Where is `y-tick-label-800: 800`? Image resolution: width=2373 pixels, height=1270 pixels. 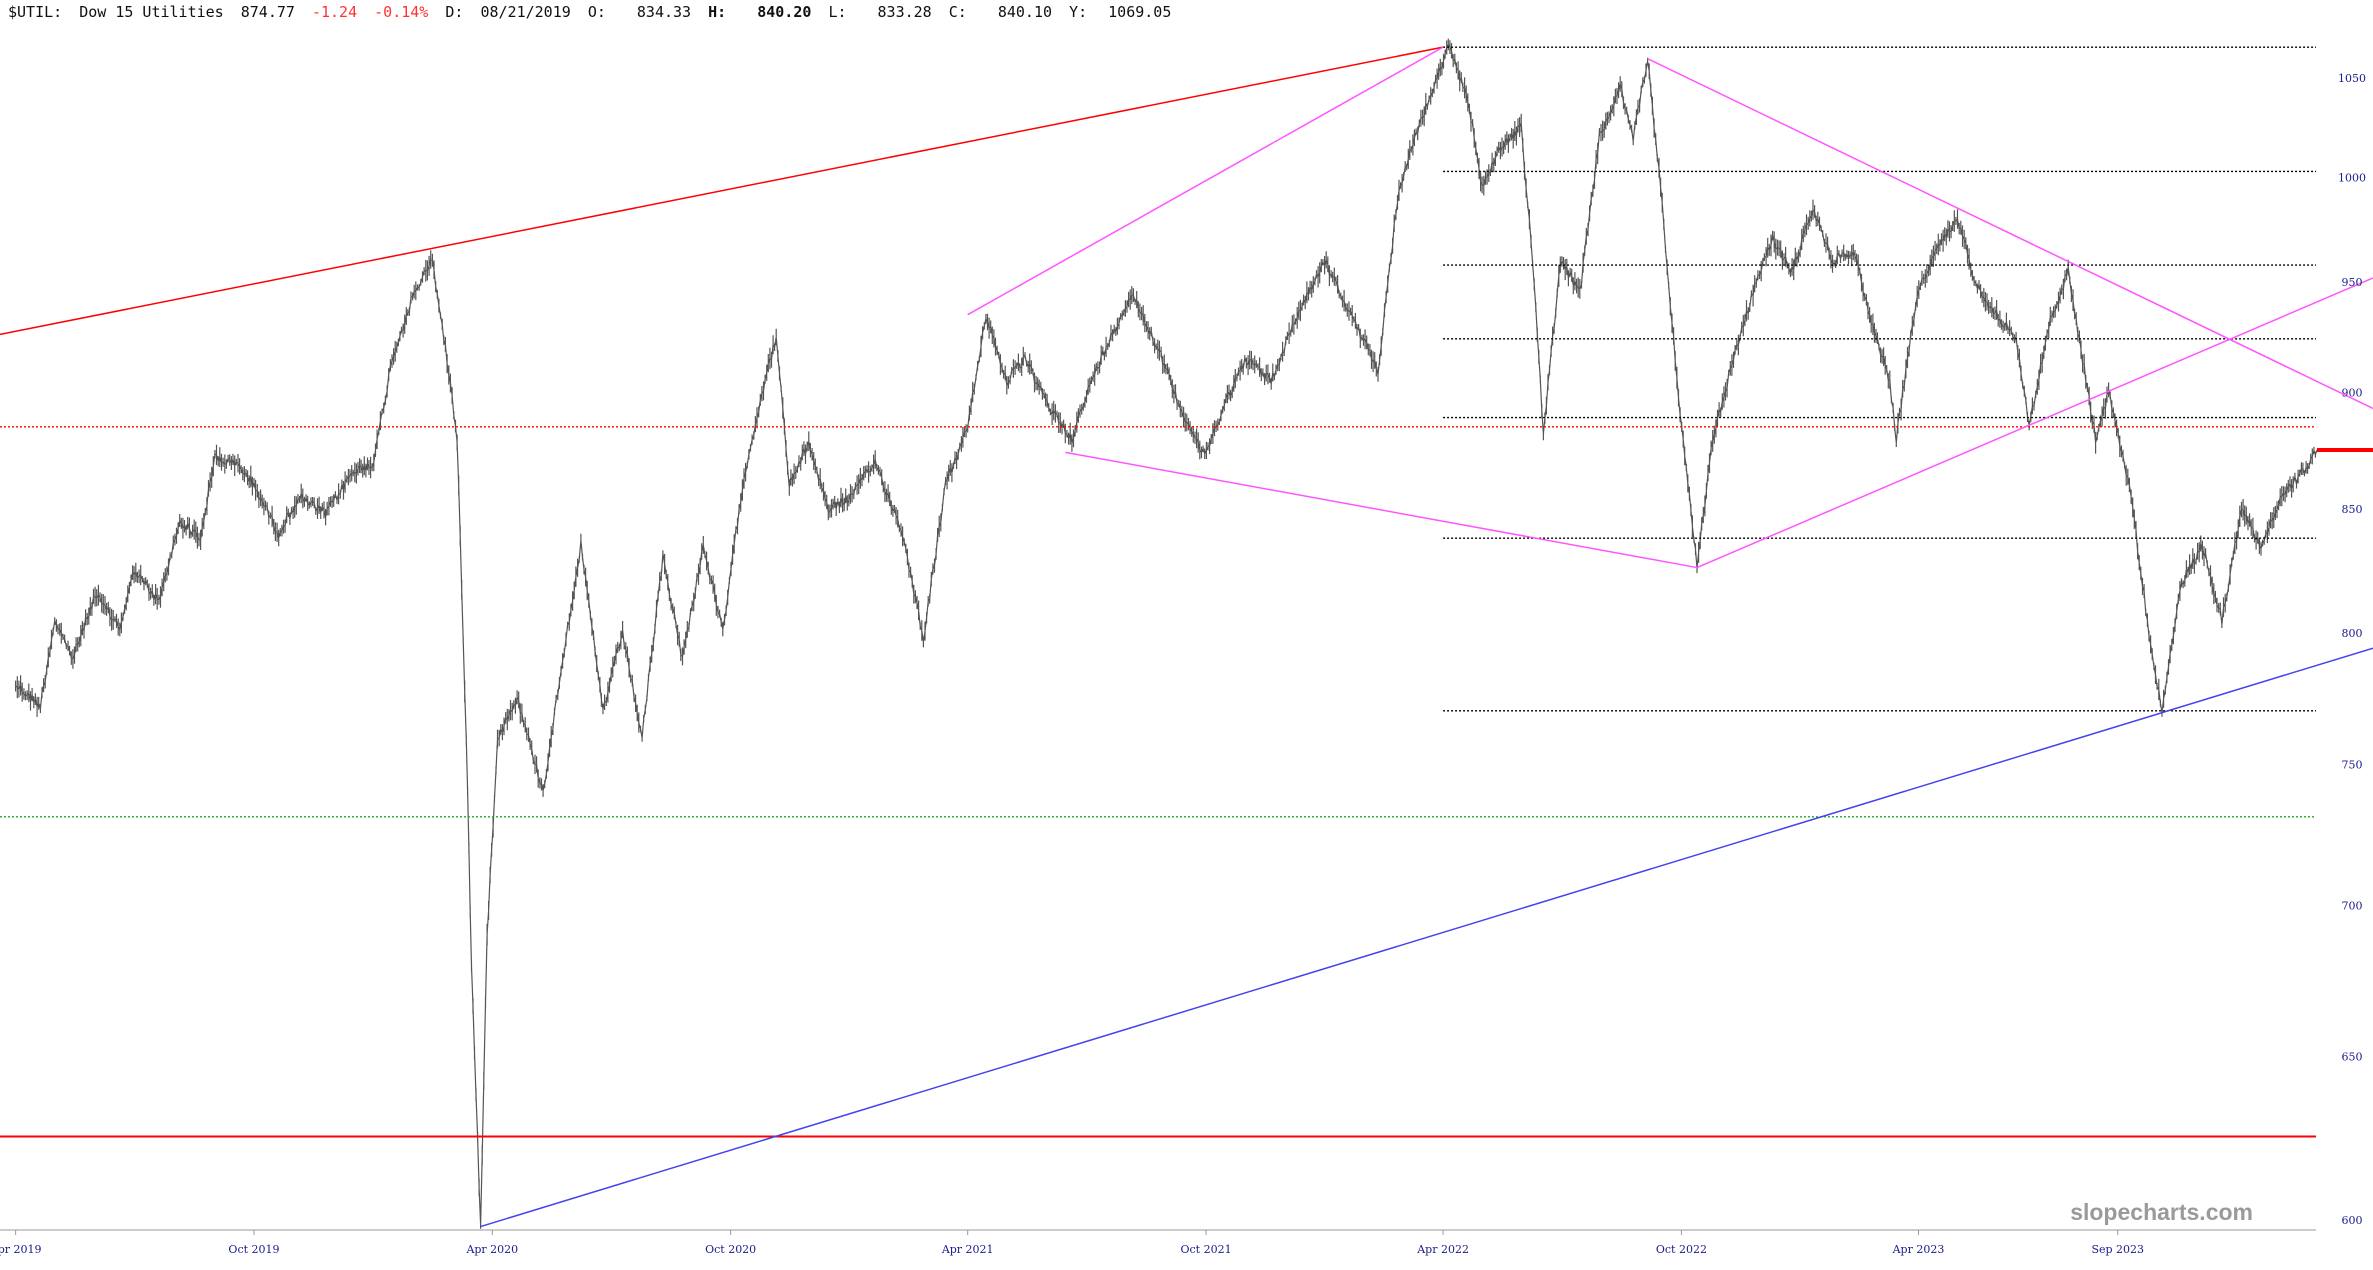 y-tick-label-800: 800 is located at coordinates (2352, 633).